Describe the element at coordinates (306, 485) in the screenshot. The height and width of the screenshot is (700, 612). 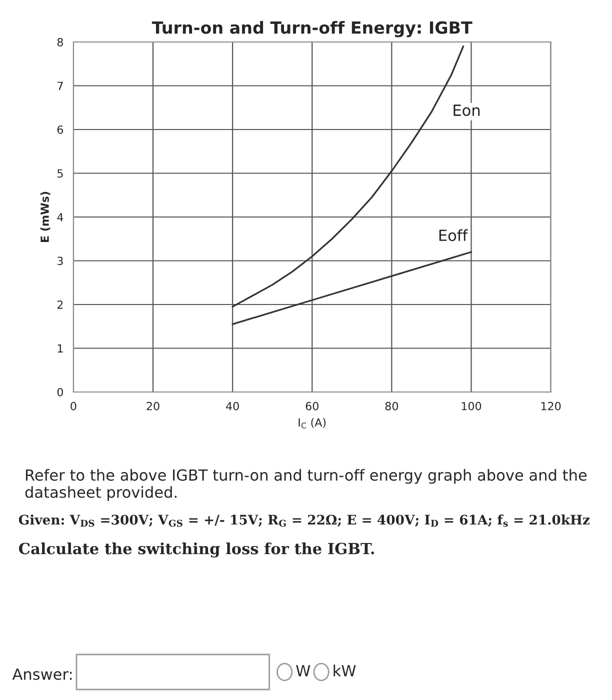
I see `text: Refer to the above IGBT turn-on and turn-off energy graph above and the datasheet provided.` at that location.